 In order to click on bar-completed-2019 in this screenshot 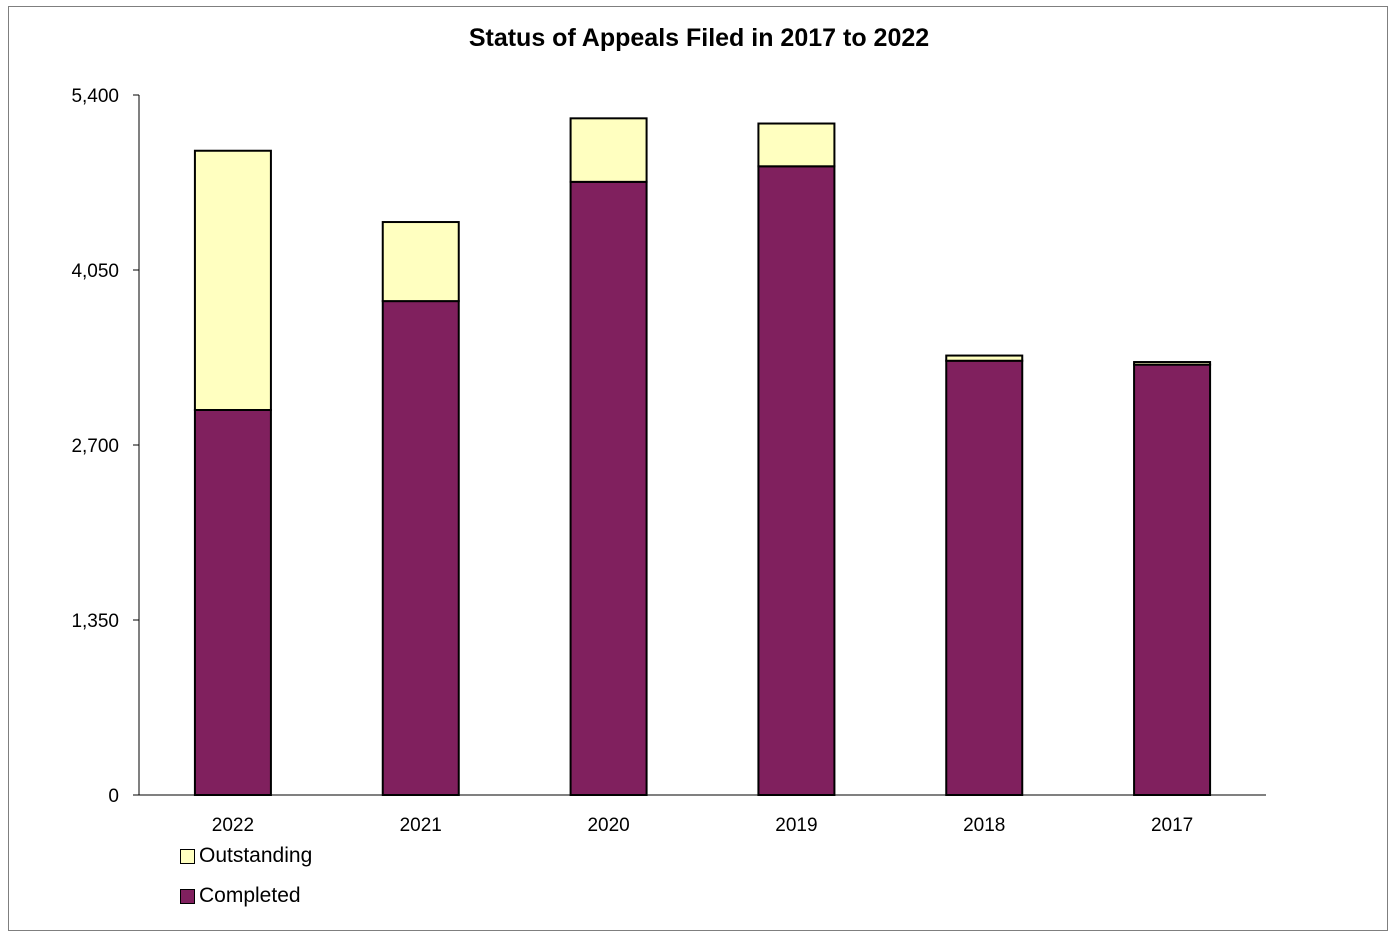, I will do `click(796, 480)`.